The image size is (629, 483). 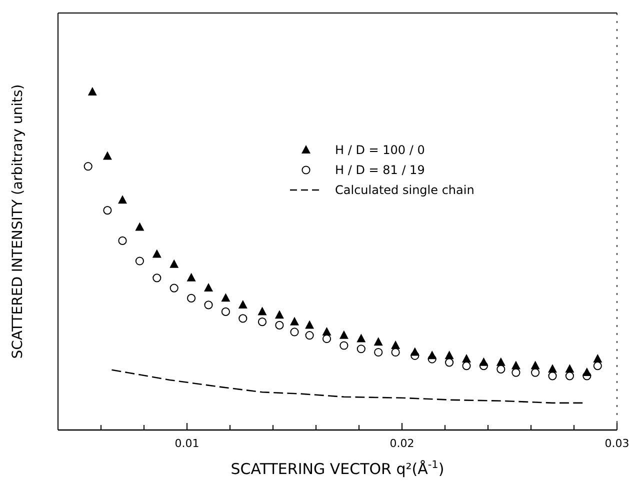 I want to click on x-tick-label: 0.02, so click(x=402, y=443).